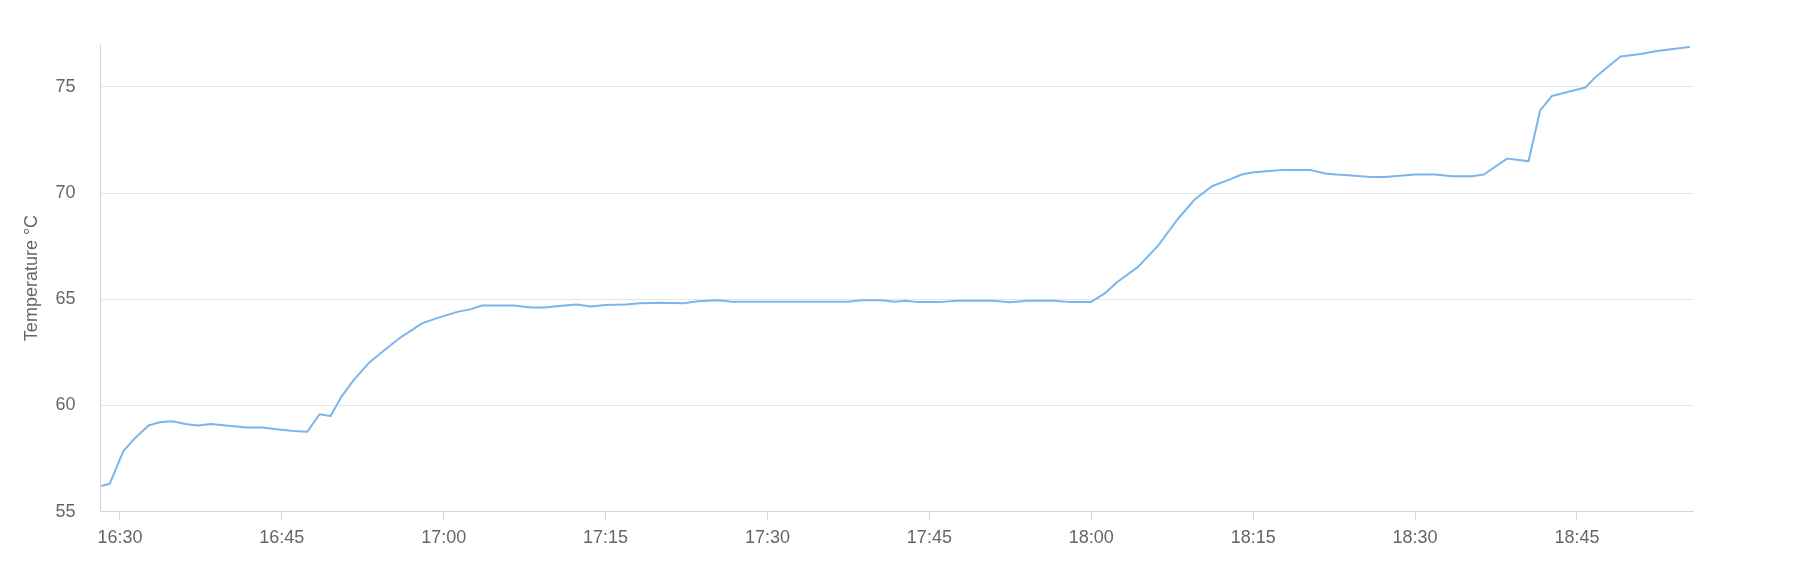 Image resolution: width=1796 pixels, height=580 pixels. I want to click on x-tick-label: 18:15, so click(1253, 536).